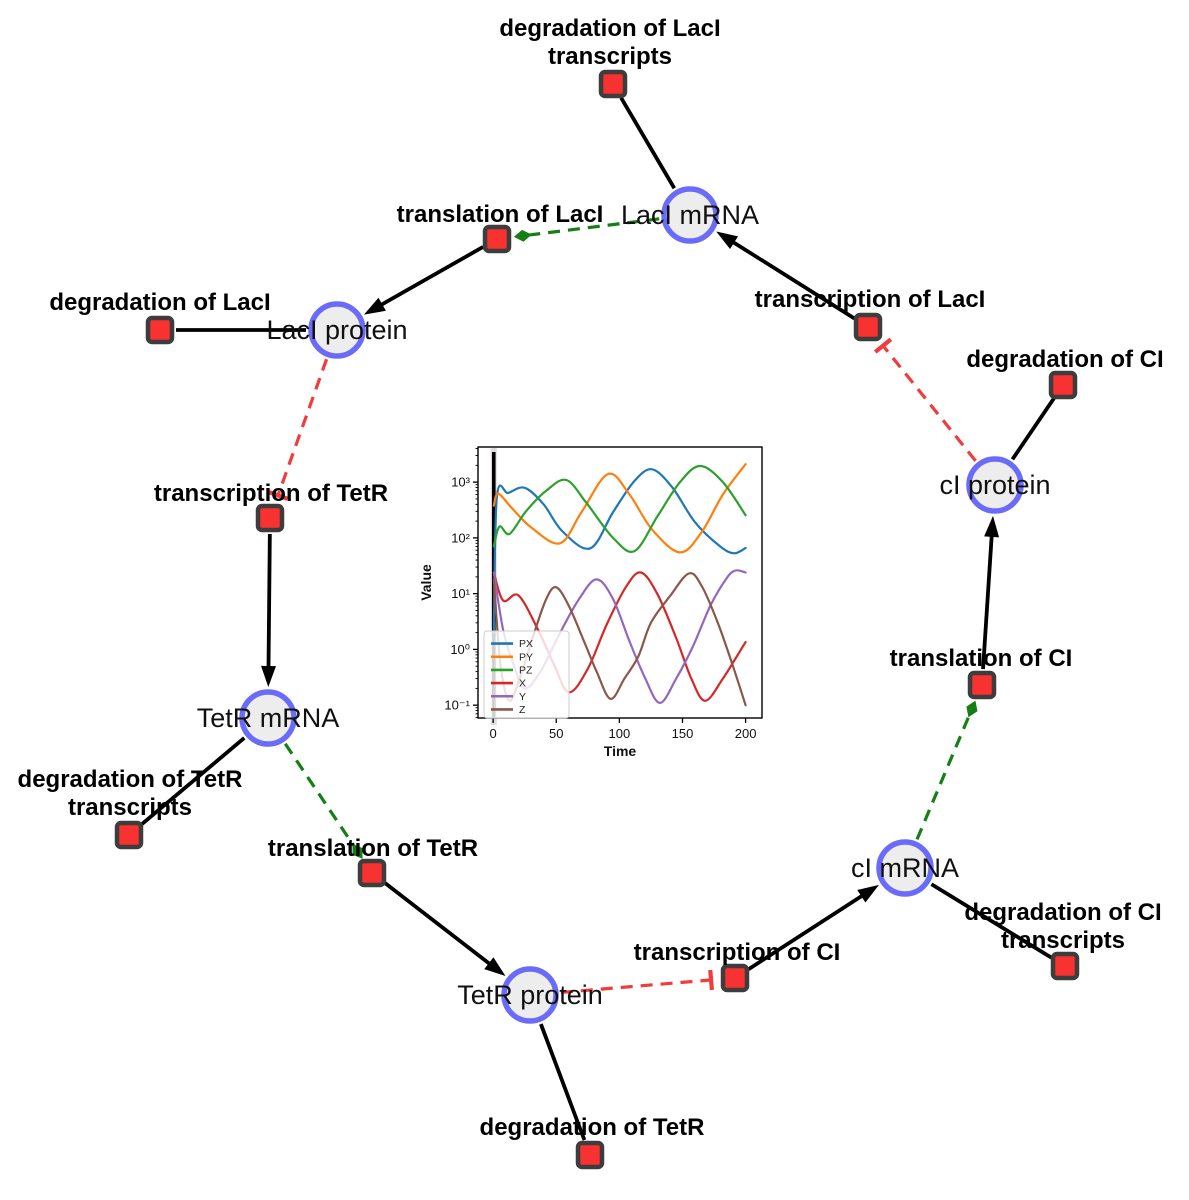 The width and height of the screenshot is (1189, 1200). I want to click on legend-item-X: X, so click(508, 684).